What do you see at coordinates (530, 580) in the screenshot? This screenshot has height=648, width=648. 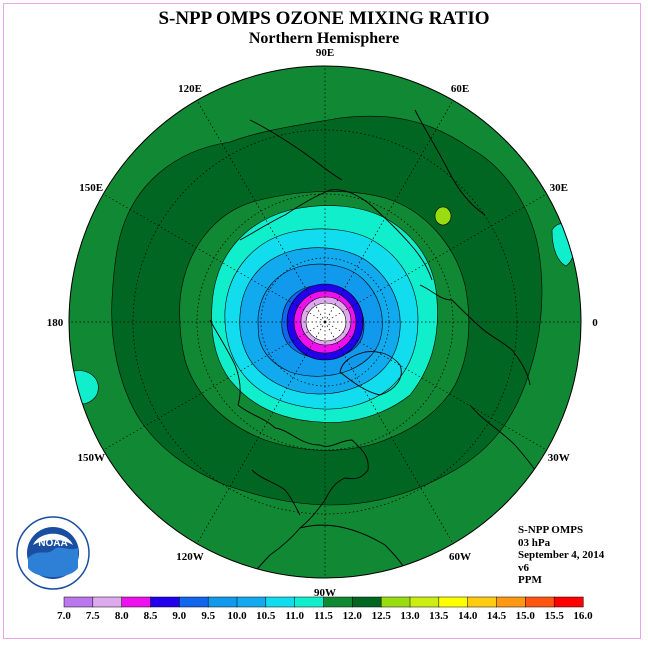 I see `info-line-units: PPM` at bounding box center [530, 580].